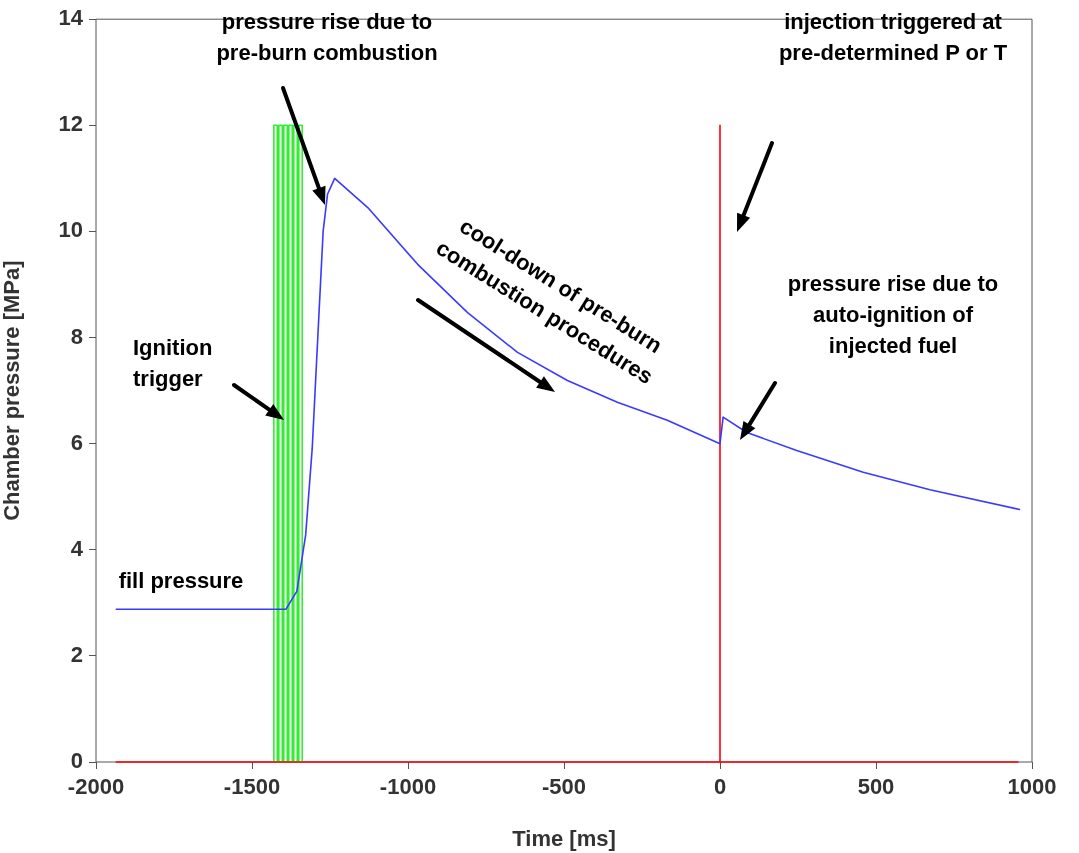  I want to click on x-tick-label: -2000, so click(96, 787).